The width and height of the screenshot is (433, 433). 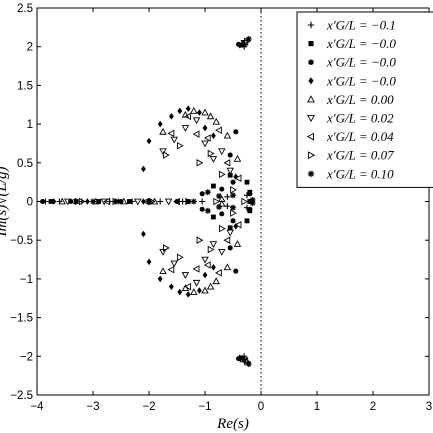 I want to click on legend-entry: x′G/L = 0.02, so click(x=360, y=118).